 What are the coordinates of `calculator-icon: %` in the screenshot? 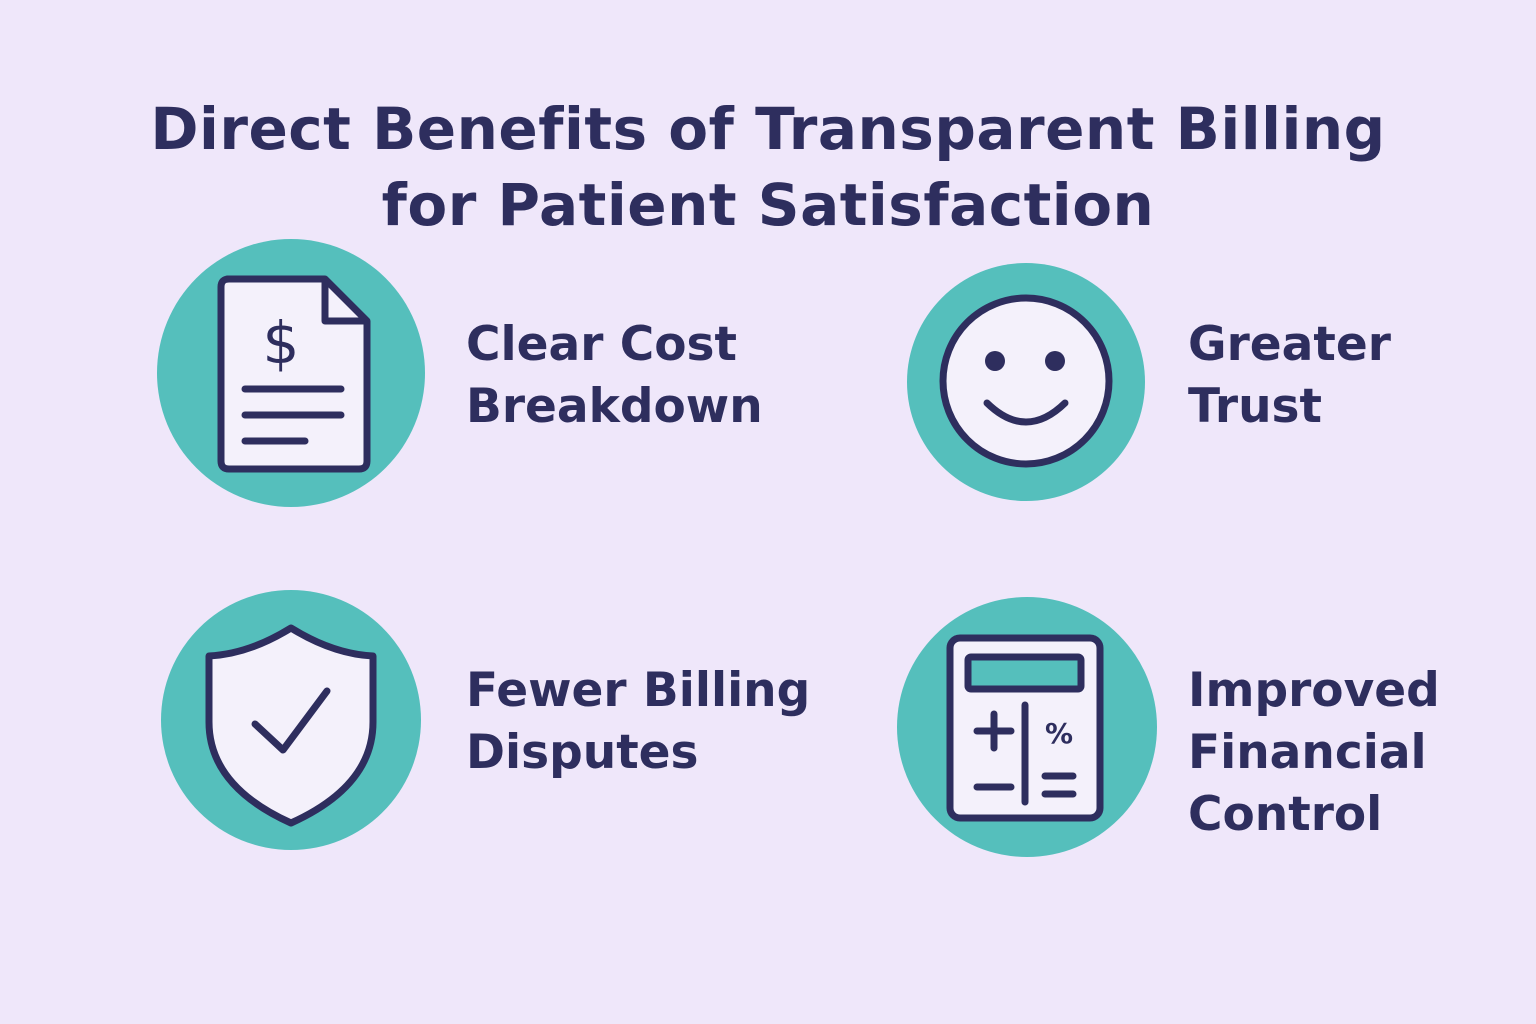 It's located at (1025, 728).